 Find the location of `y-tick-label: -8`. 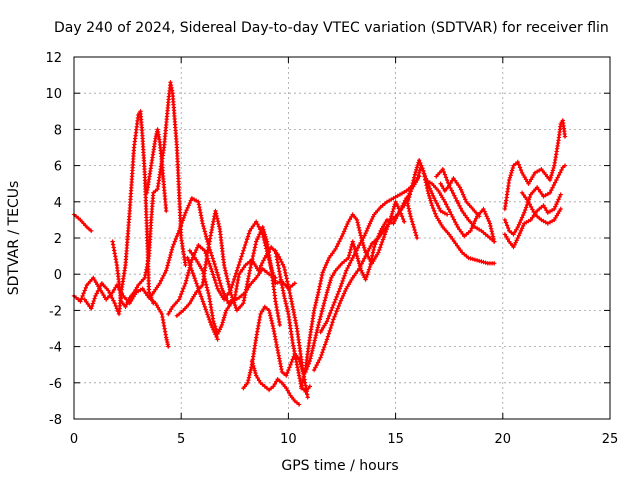

y-tick-label: -8 is located at coordinates (55, 420).